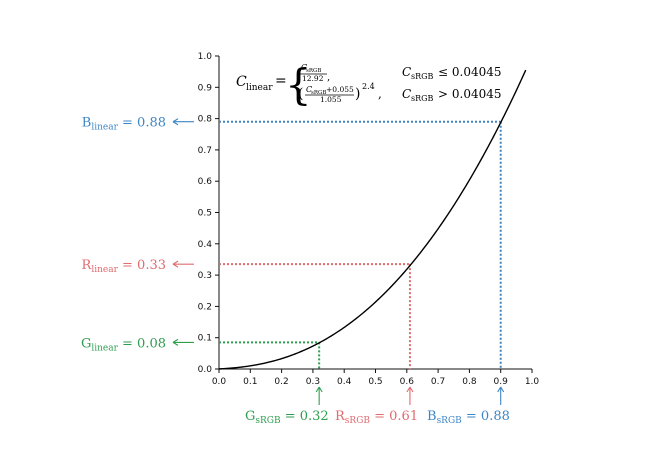 The height and width of the screenshot is (470, 647). I want to click on formula-equals: =, so click(281, 81).